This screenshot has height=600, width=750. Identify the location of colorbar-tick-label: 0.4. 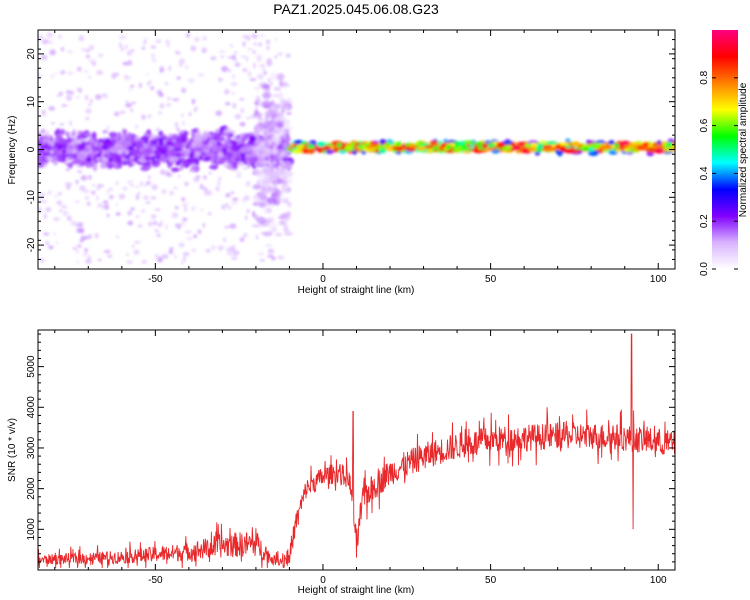
(704, 173).